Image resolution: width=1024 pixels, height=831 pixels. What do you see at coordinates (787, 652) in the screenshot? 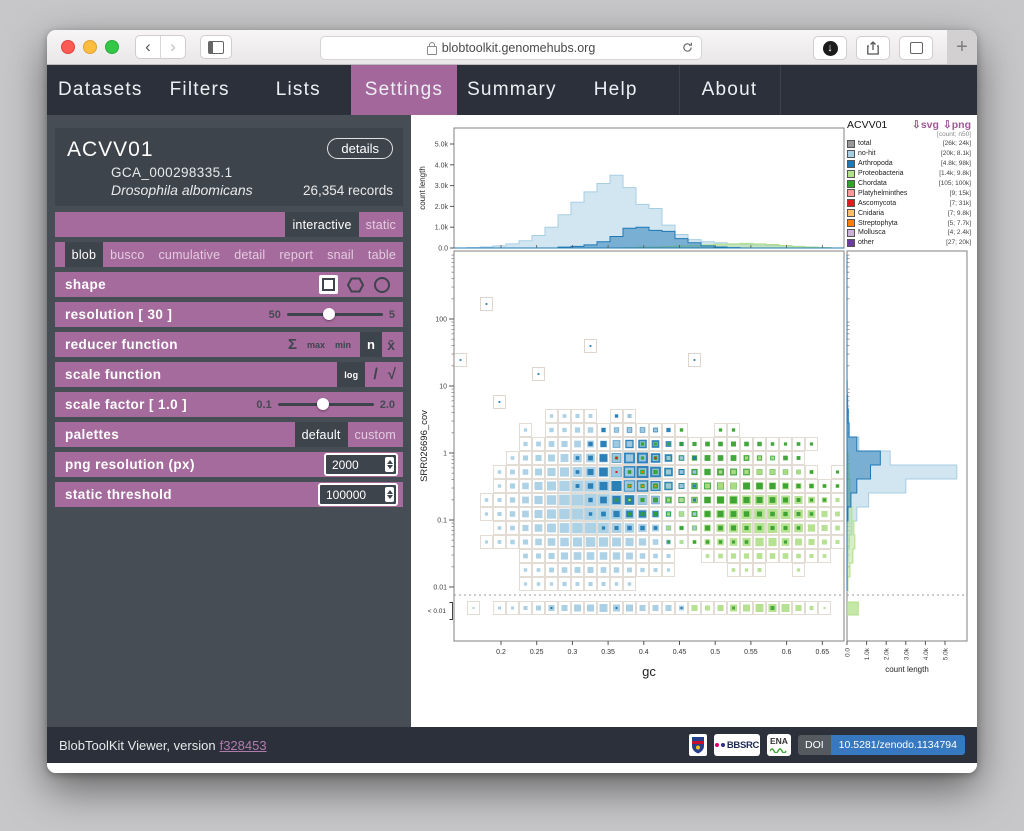
I see `svg-text: 0.6` at bounding box center [787, 652].